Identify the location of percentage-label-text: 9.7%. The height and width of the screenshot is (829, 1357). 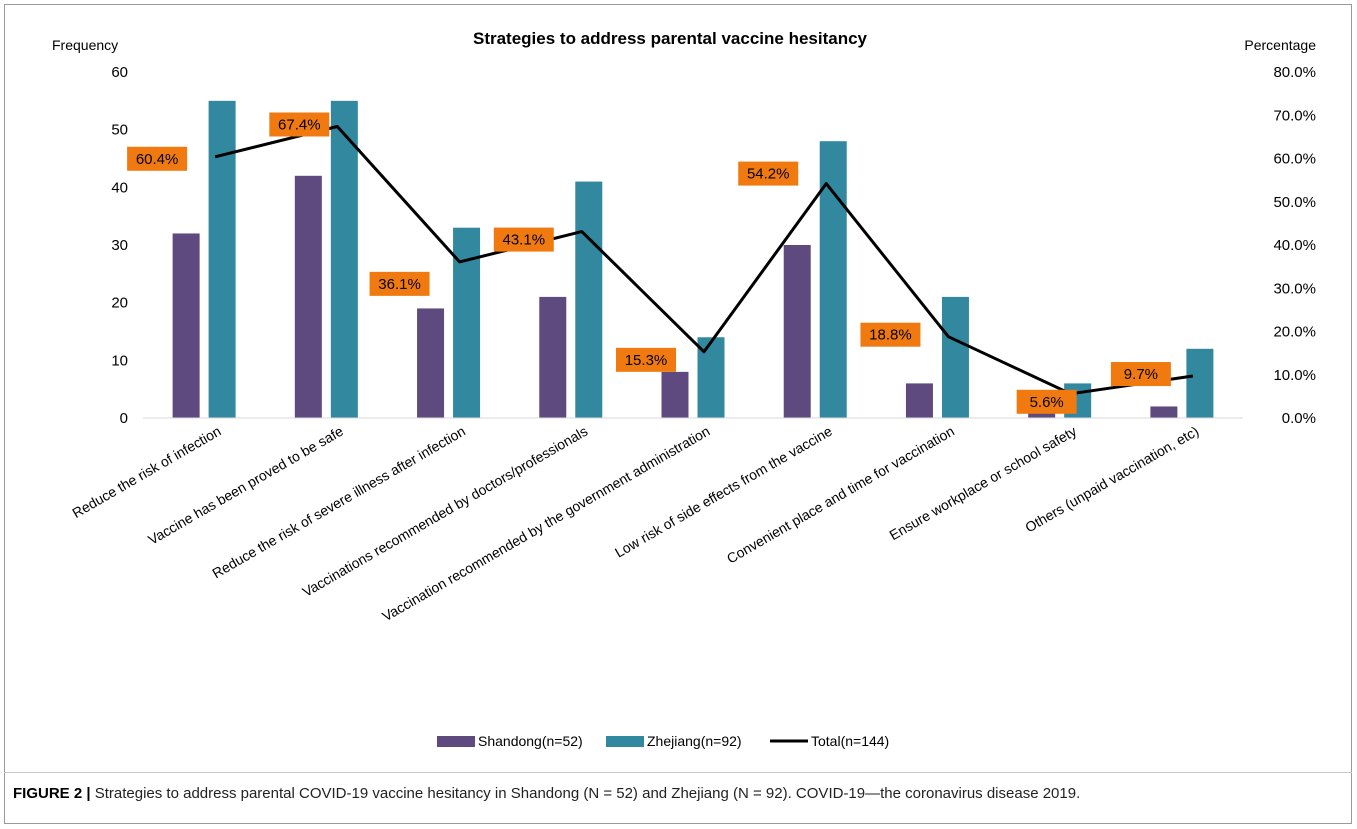
(1141, 374).